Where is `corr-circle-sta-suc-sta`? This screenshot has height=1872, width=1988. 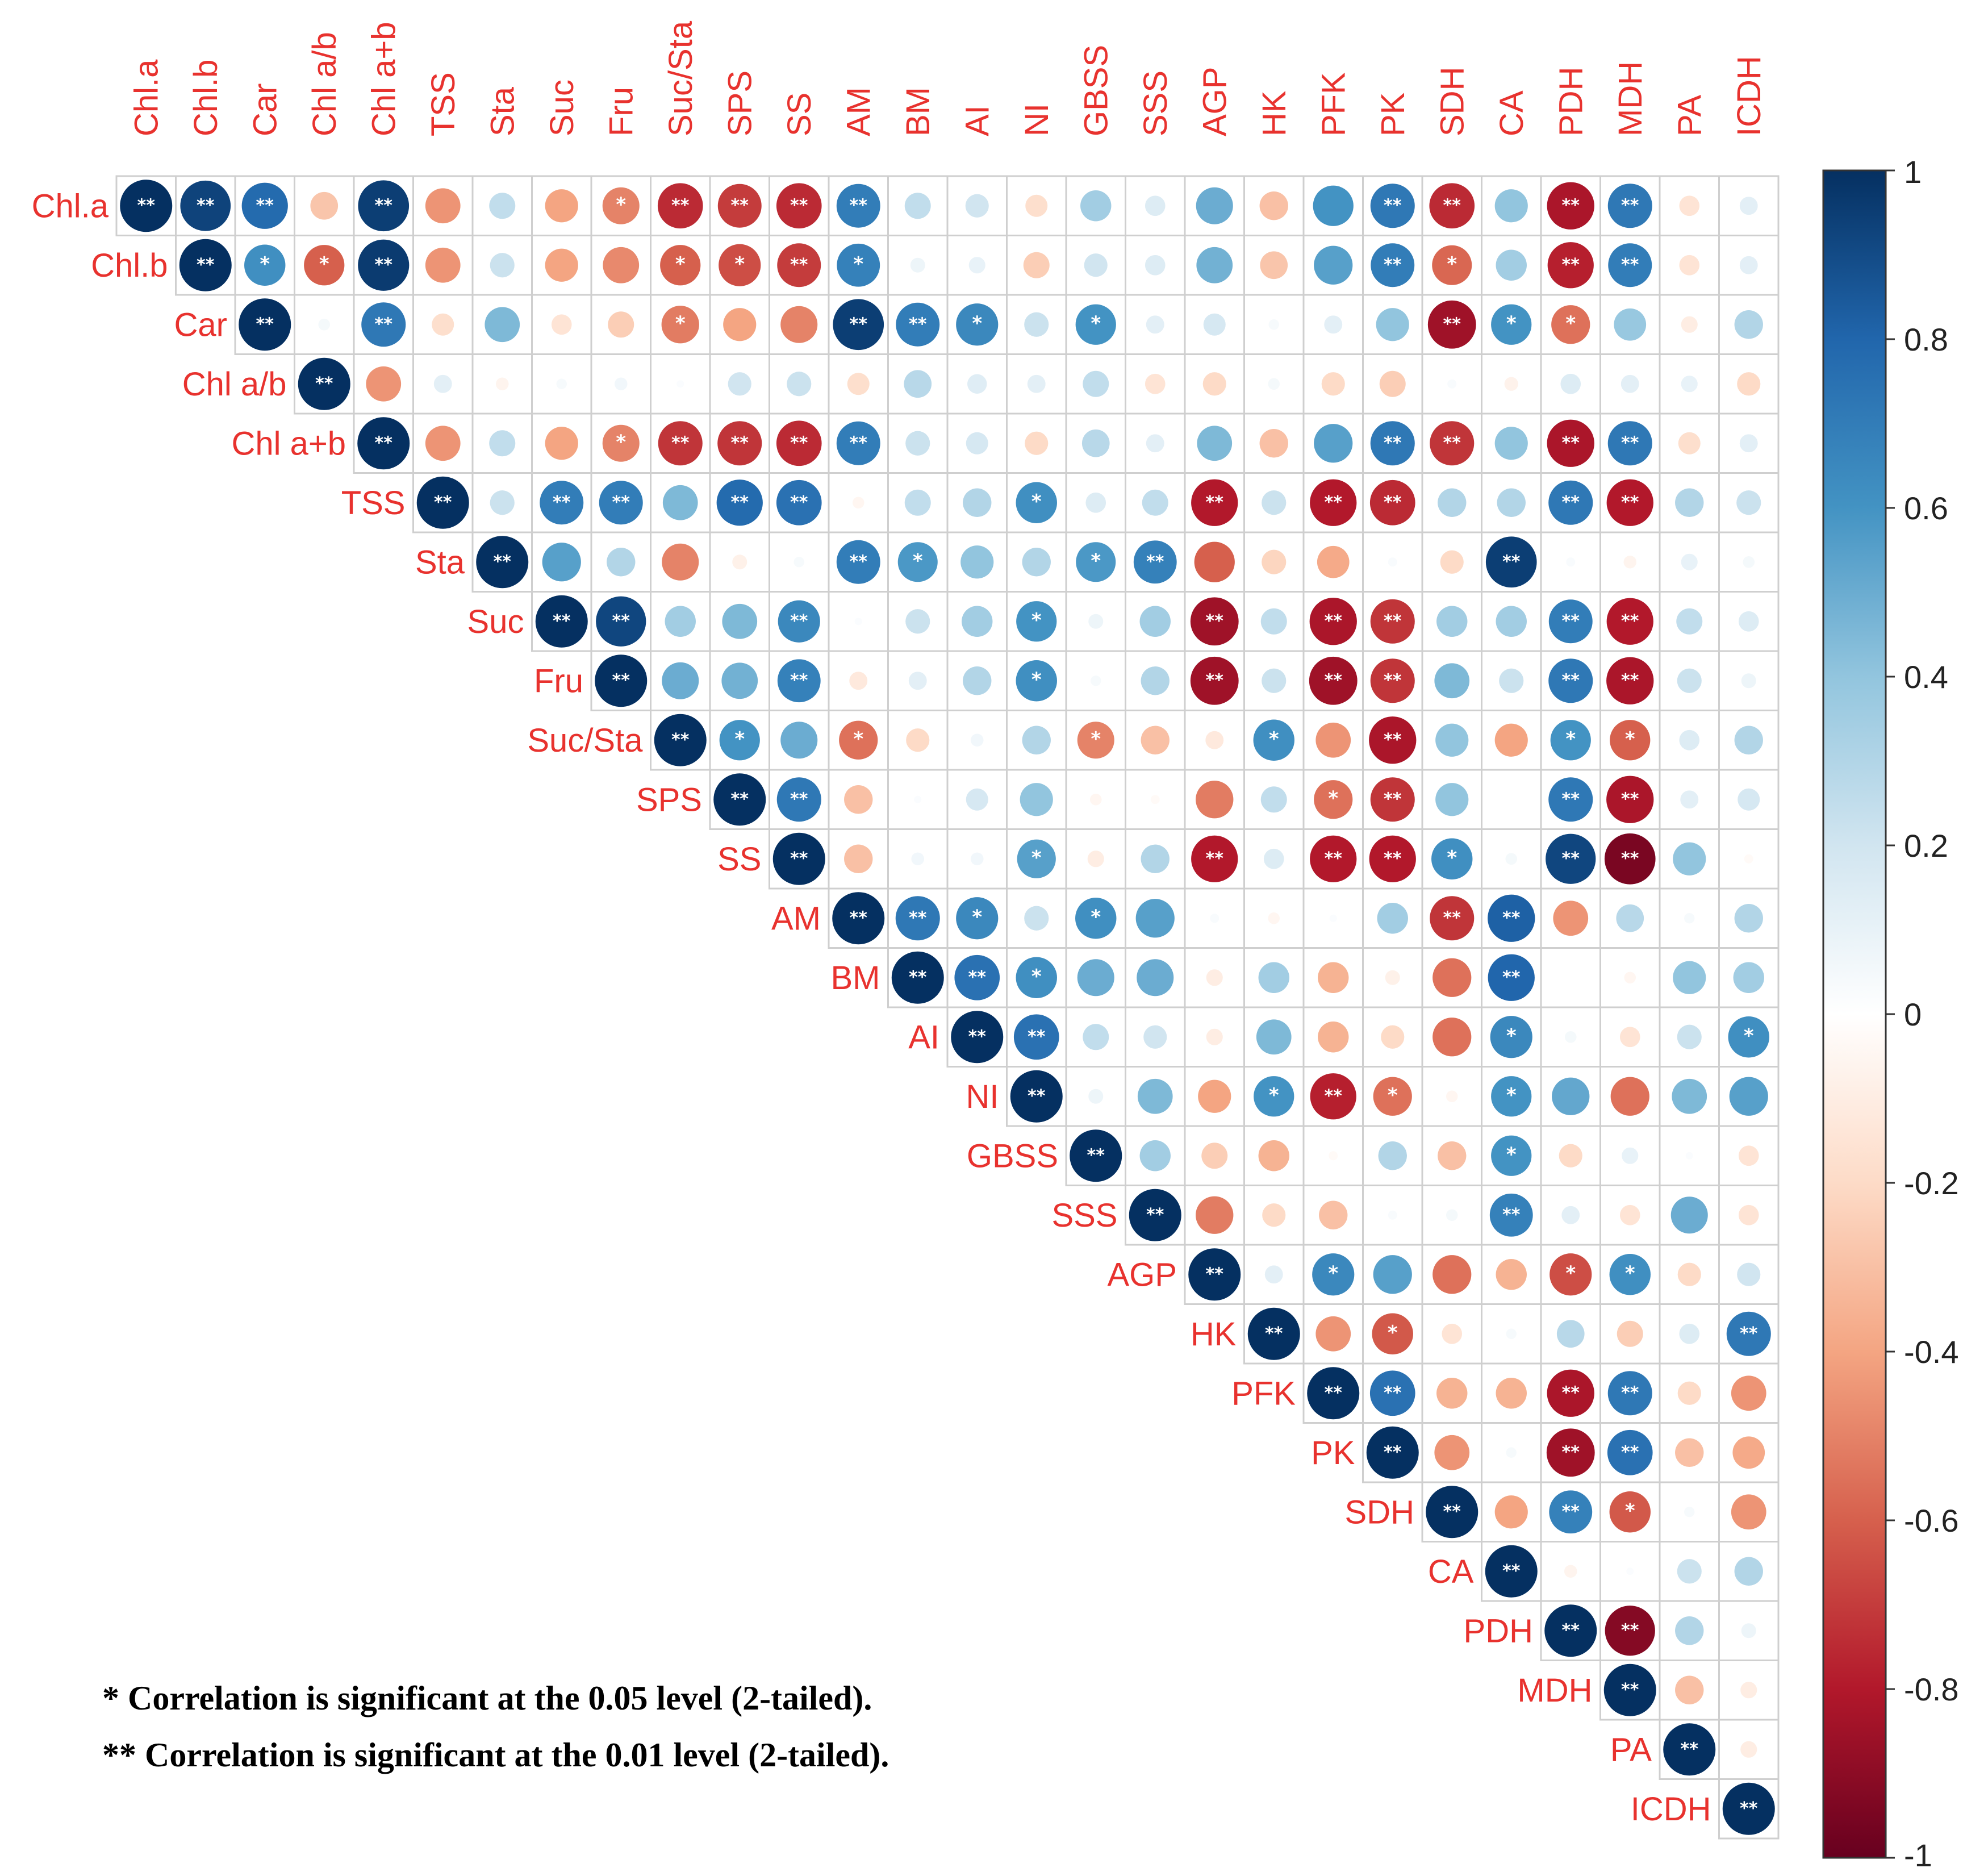 corr-circle-sta-suc-sta is located at coordinates (680, 562).